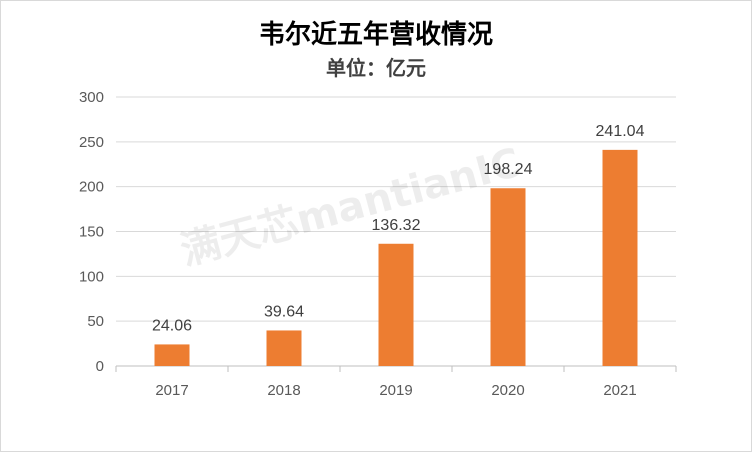 Image resolution: width=752 pixels, height=452 pixels. What do you see at coordinates (284, 311) in the screenshot?
I see `data-label-2018: 39.64` at bounding box center [284, 311].